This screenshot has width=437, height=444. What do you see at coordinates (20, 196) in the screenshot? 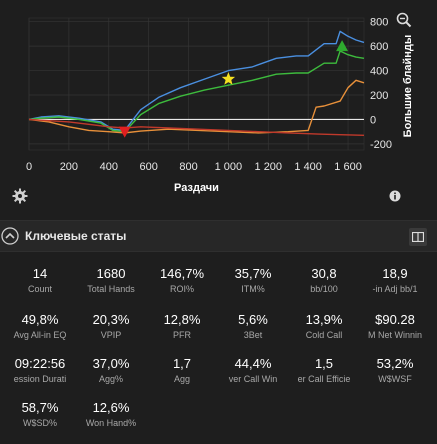
I see `gear-icon` at bounding box center [20, 196].